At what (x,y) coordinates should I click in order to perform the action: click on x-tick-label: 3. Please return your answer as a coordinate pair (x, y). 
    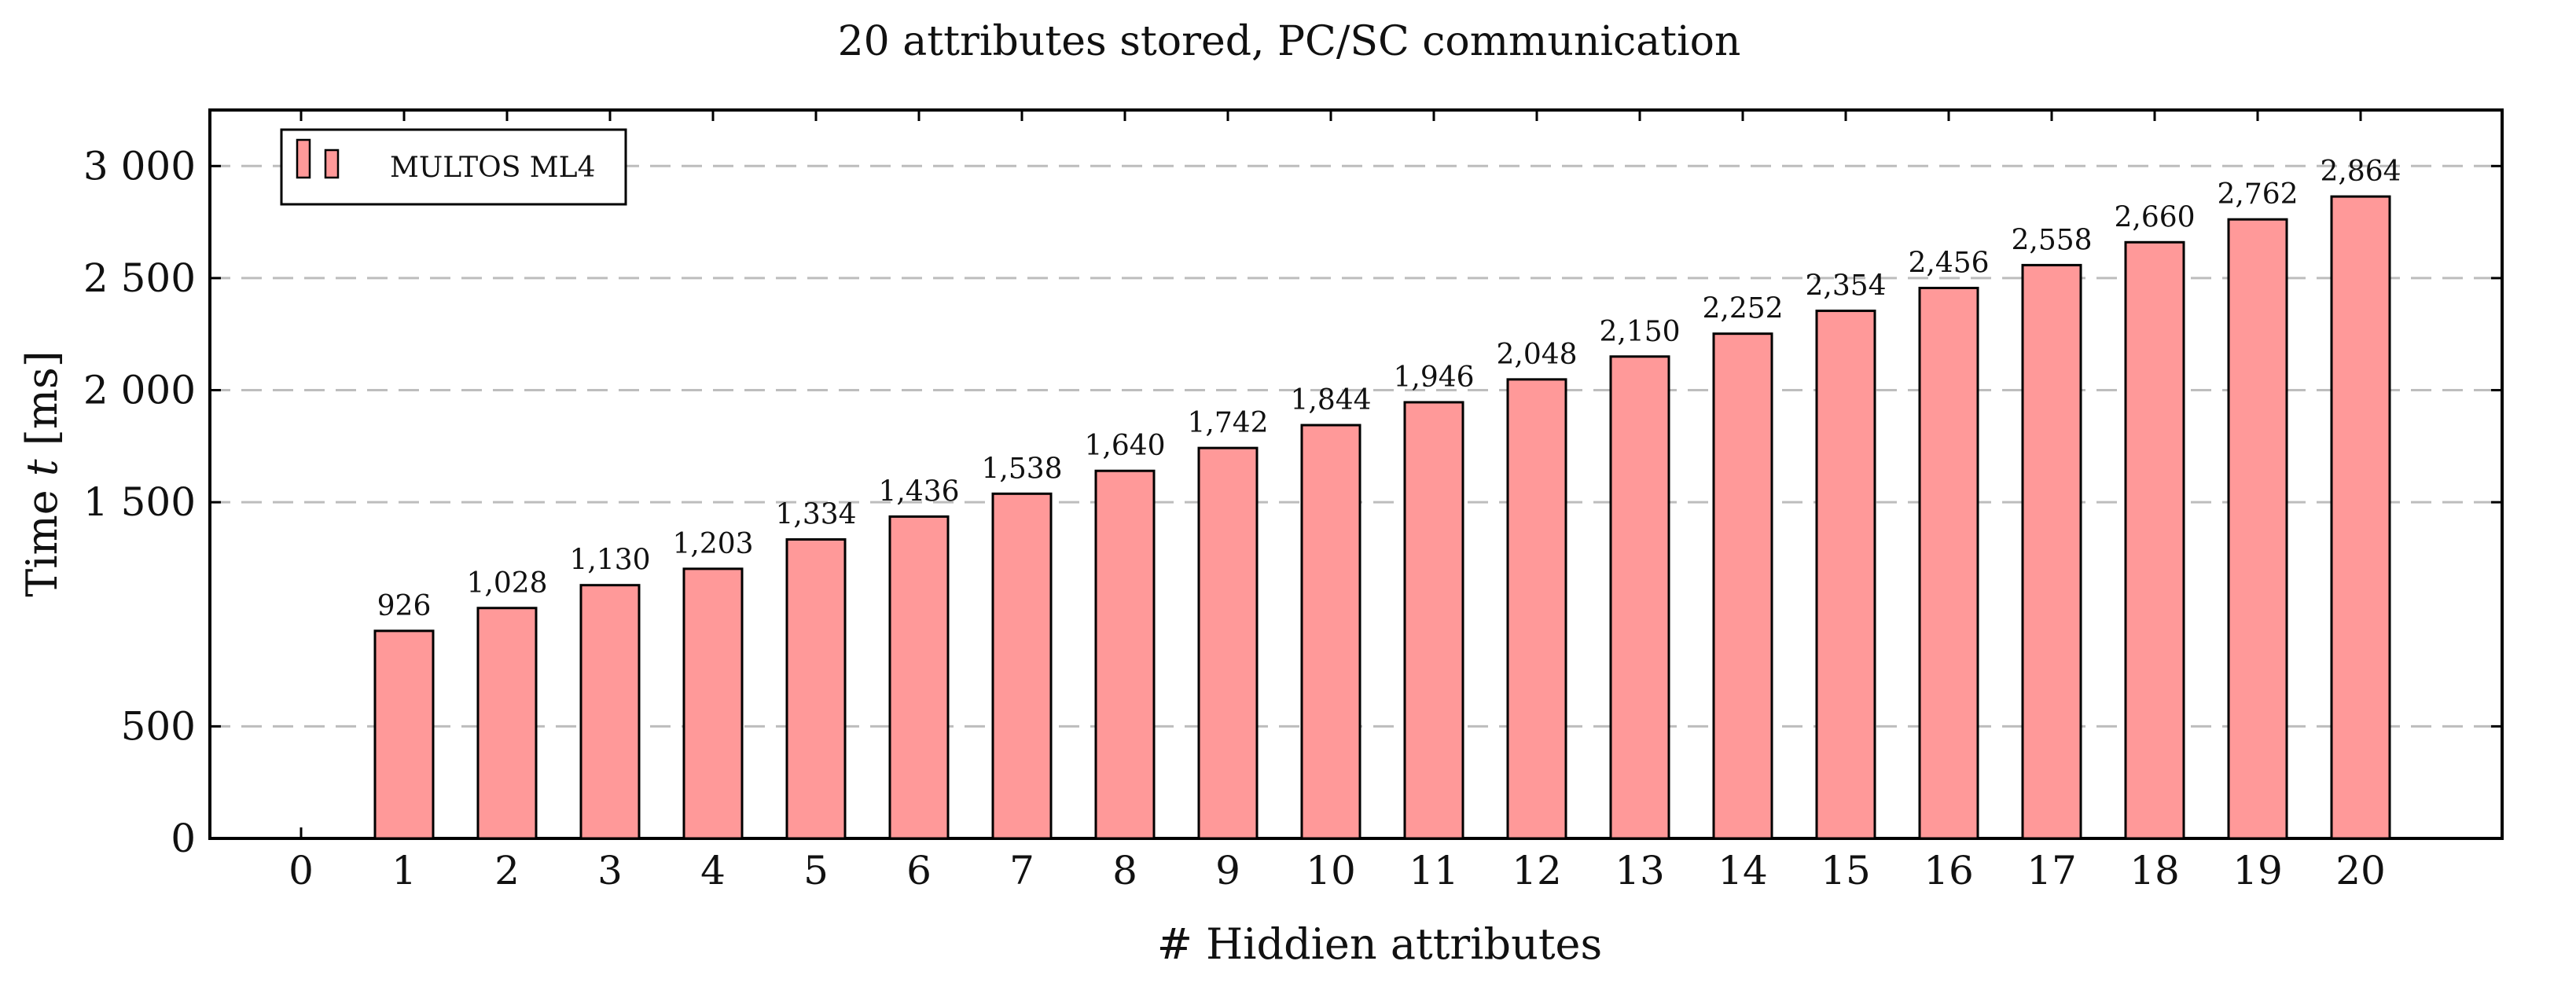
    Looking at the image, I should click on (610, 871).